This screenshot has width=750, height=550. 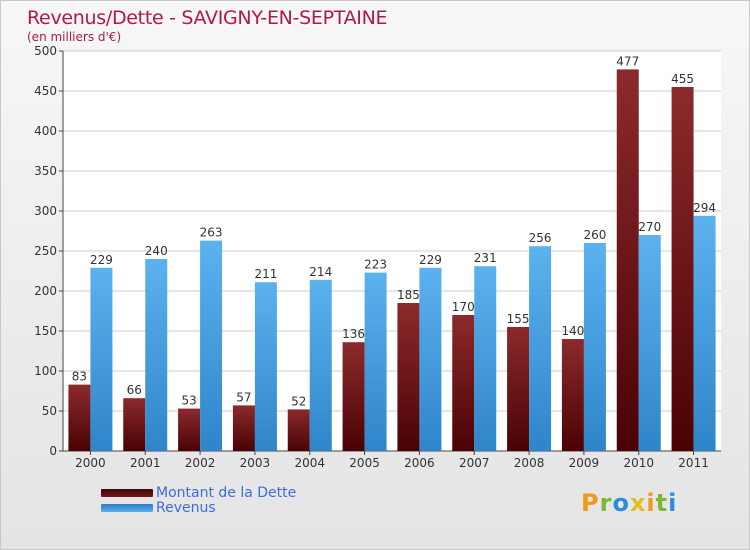 I want to click on logo-letter: t, so click(x=662, y=503).